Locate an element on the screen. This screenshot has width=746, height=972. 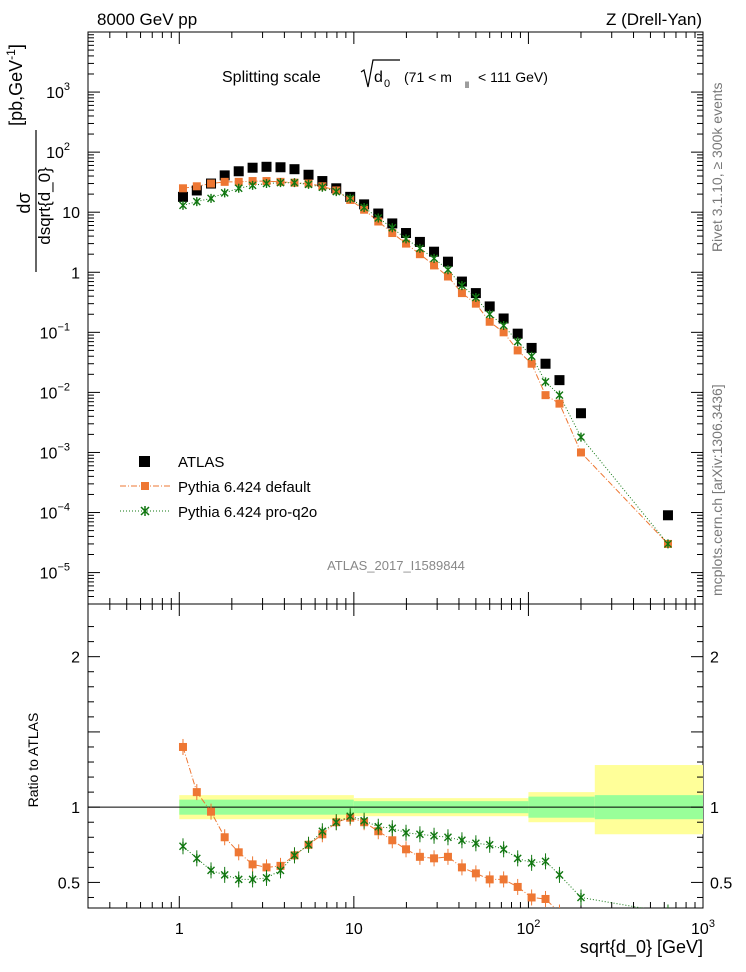
legend-label-default: Pythia 6.424 default is located at coordinates (244, 487).